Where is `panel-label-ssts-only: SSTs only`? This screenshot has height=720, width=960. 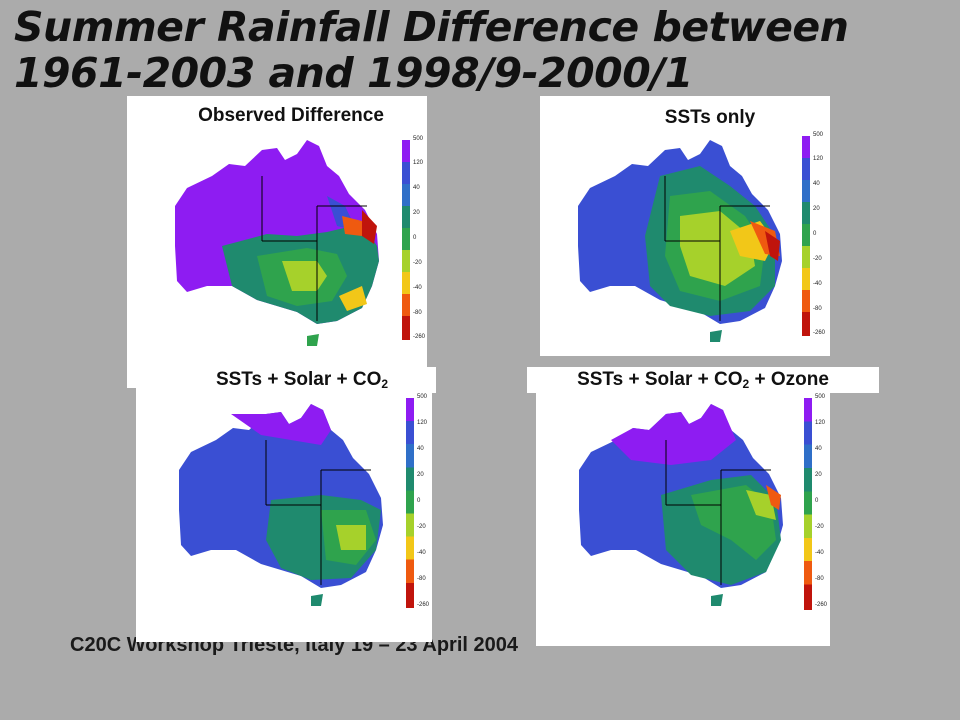 panel-label-ssts-only: SSTs only is located at coordinates (710, 118).